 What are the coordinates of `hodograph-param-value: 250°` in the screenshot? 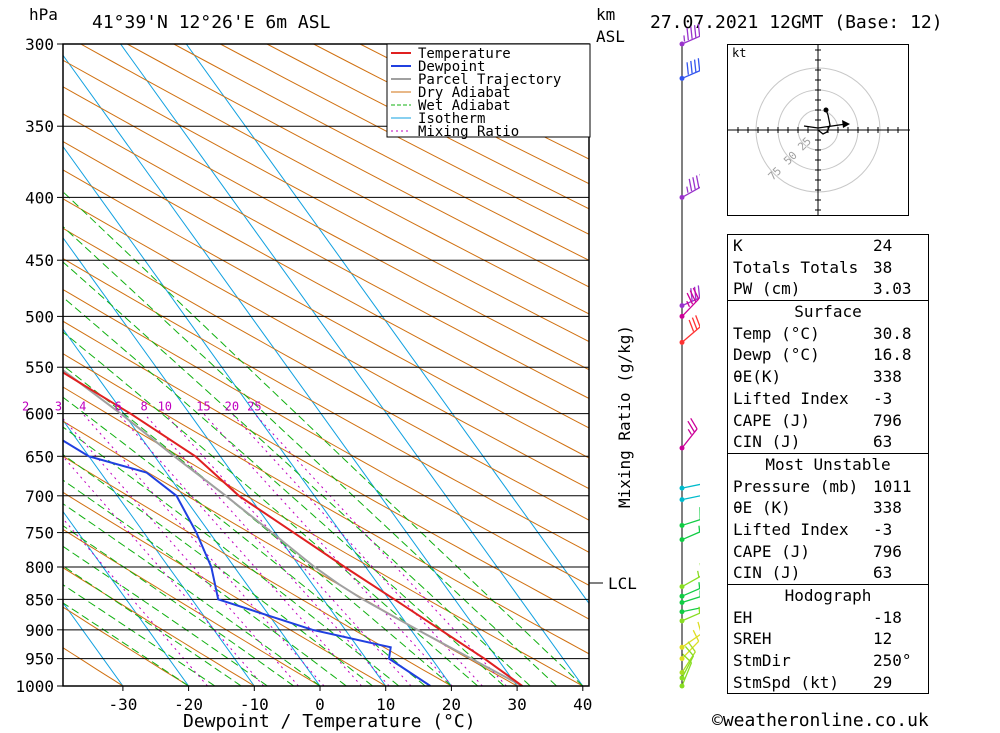 It's located at (892, 661).